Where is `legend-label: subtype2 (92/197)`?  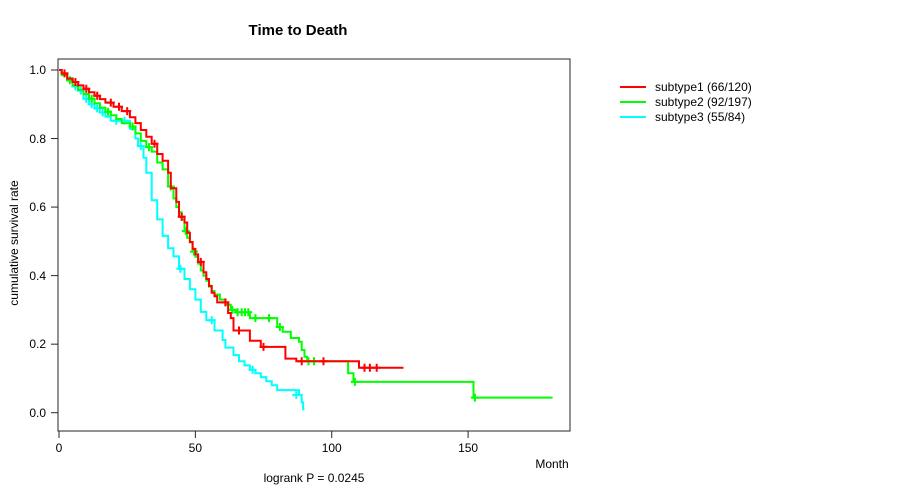 legend-label: subtype2 (92/197) is located at coordinates (703, 101).